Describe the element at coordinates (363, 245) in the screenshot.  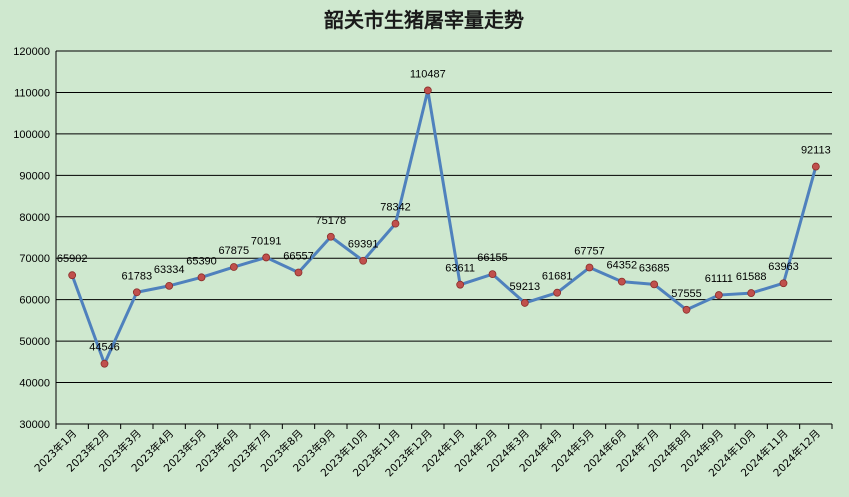
I see `data-label: 69391` at that location.